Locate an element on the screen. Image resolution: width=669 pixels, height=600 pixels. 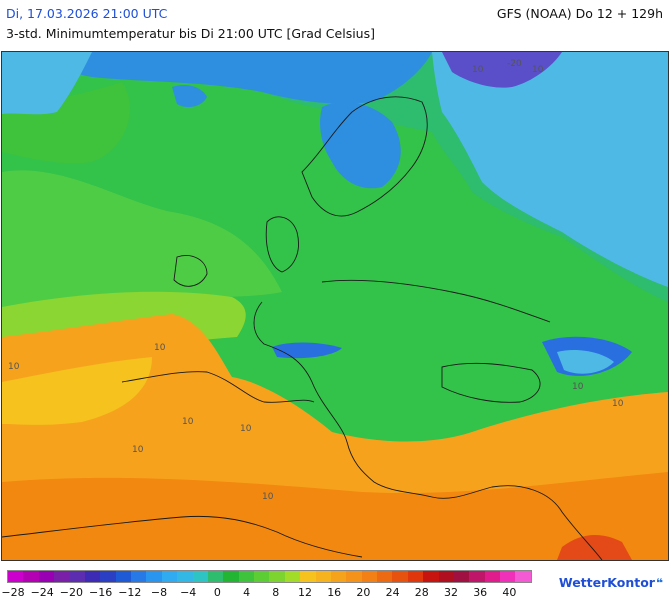
temperature-field-cold-iceland is located at coordinates (189, 96).